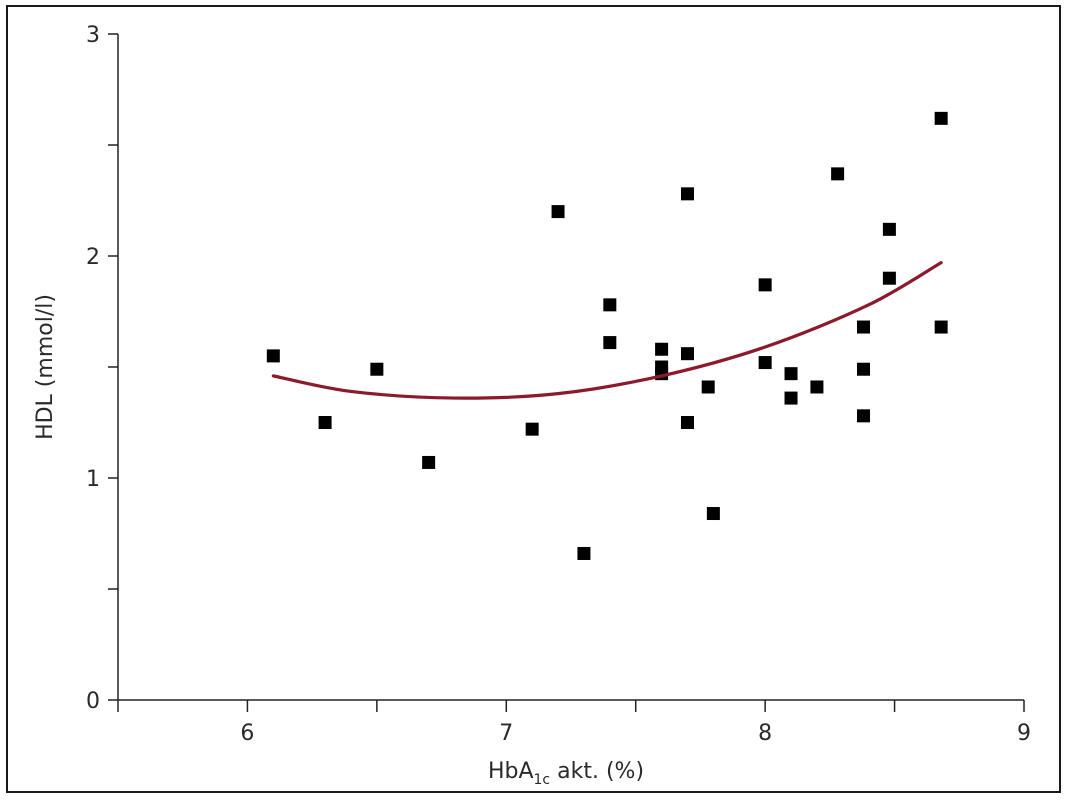 This screenshot has height=800, width=1069. What do you see at coordinates (93, 257) in the screenshot?
I see `y-tick-label: 2` at bounding box center [93, 257].